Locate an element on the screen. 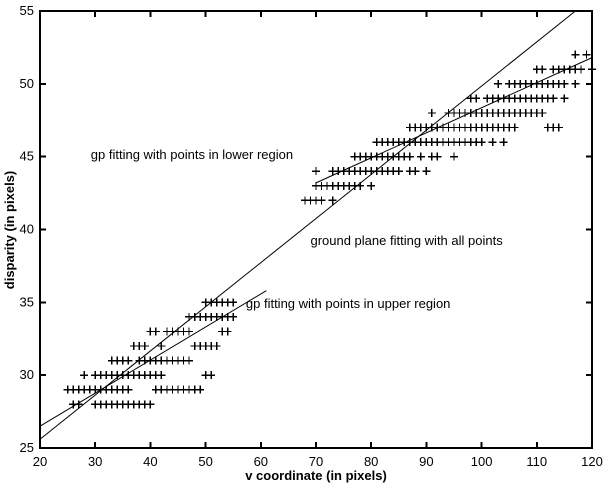 This screenshot has width=611, height=489. y-tick-label: 25 is located at coordinates (27, 447).